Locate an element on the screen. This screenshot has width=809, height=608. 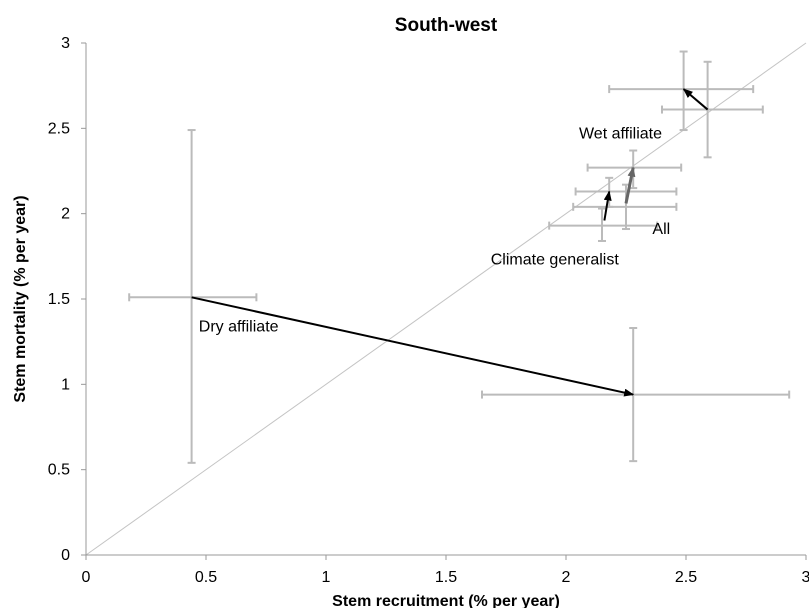
x-tick-label: 0.5 is located at coordinates (206, 577).